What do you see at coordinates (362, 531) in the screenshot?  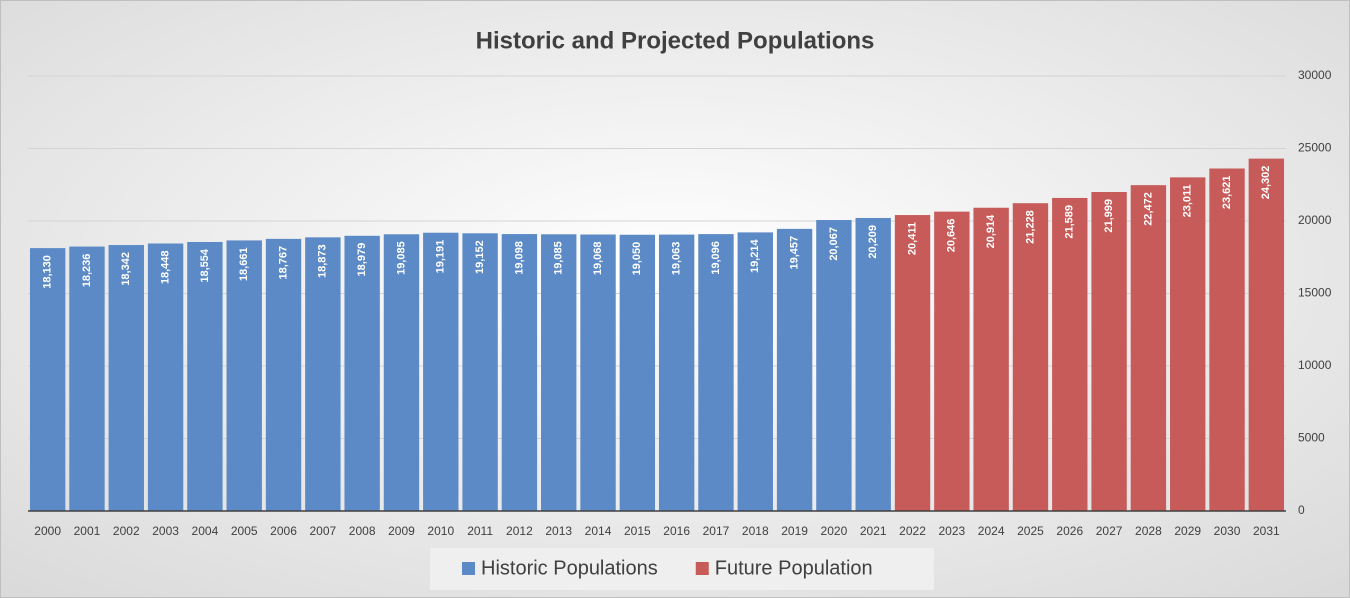 I see `x-tick-label: 2008` at bounding box center [362, 531].